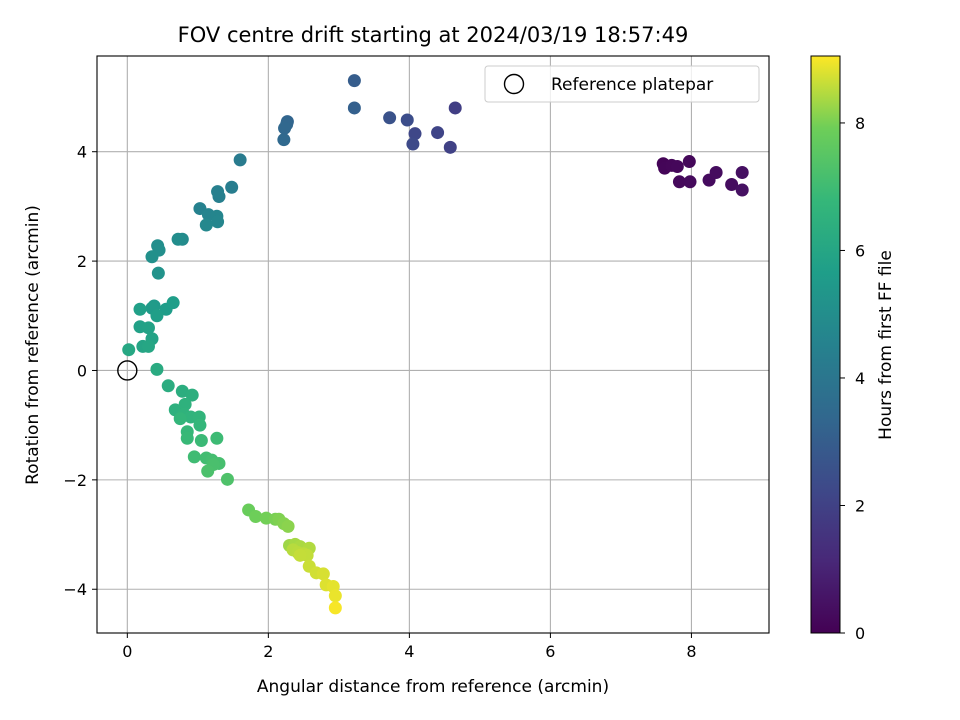 The width and height of the screenshot is (960, 720). I want to click on y-tick-label: 0, so click(82, 370).